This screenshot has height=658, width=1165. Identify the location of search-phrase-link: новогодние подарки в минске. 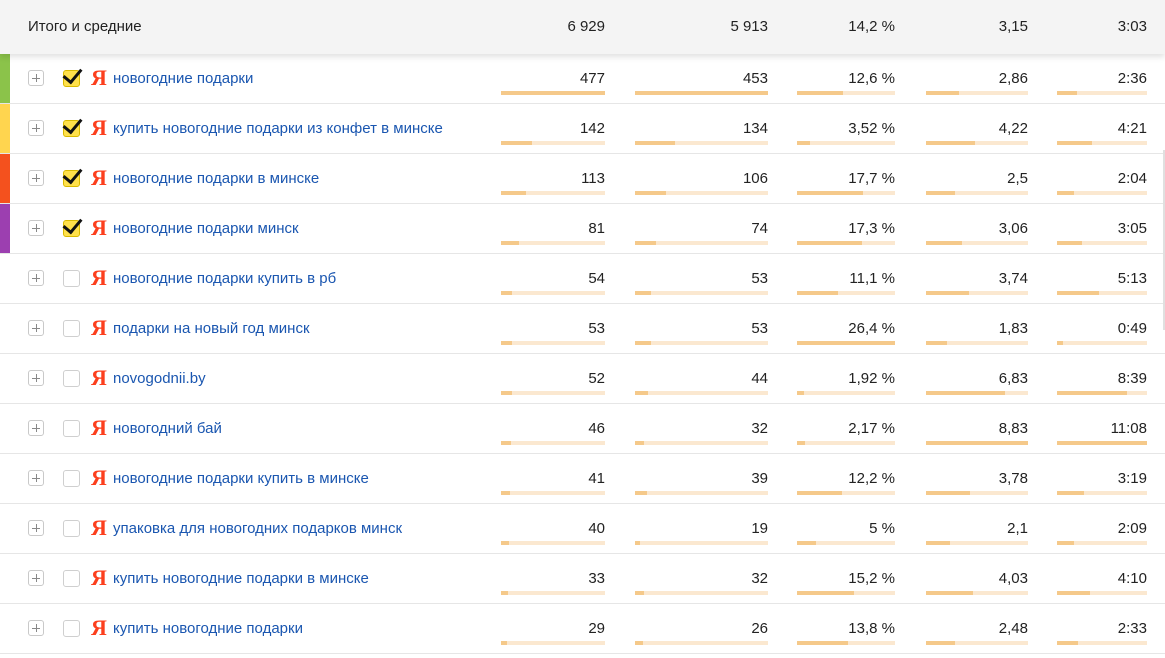
(216, 178).